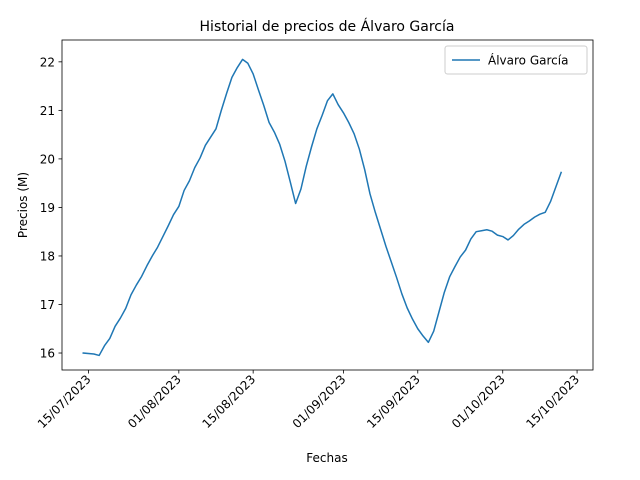  Describe the element at coordinates (47, 111) in the screenshot. I see `y-tick-label: 21` at that location.